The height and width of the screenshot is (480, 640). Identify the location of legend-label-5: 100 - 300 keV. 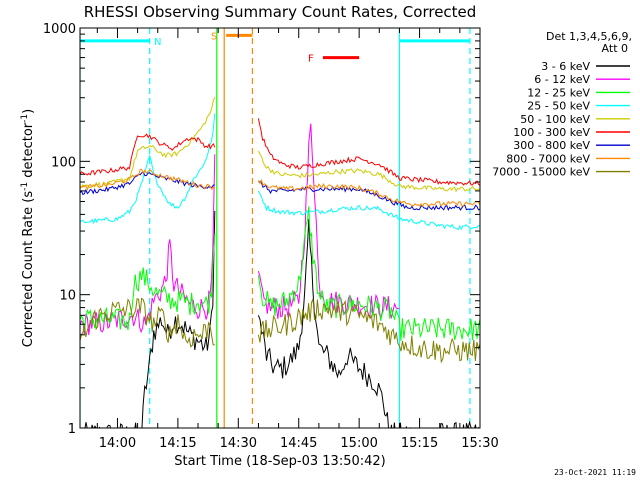
(551, 132).